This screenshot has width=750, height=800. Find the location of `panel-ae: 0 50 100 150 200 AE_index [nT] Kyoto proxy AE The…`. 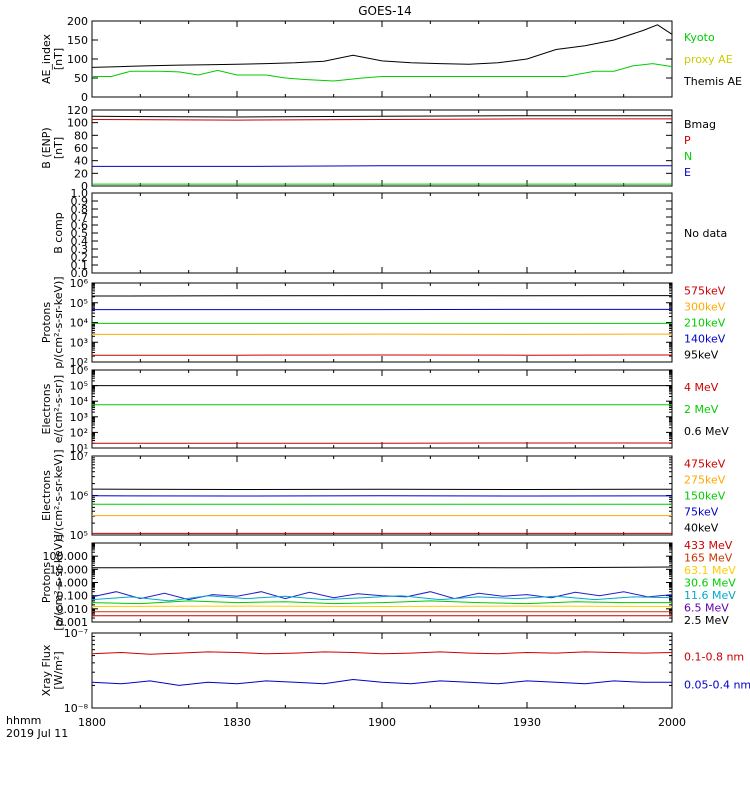

panel-ae: 0 50 100 150 200 AE_index [nT] Kyoto proxy AE The… is located at coordinates (391, 59).